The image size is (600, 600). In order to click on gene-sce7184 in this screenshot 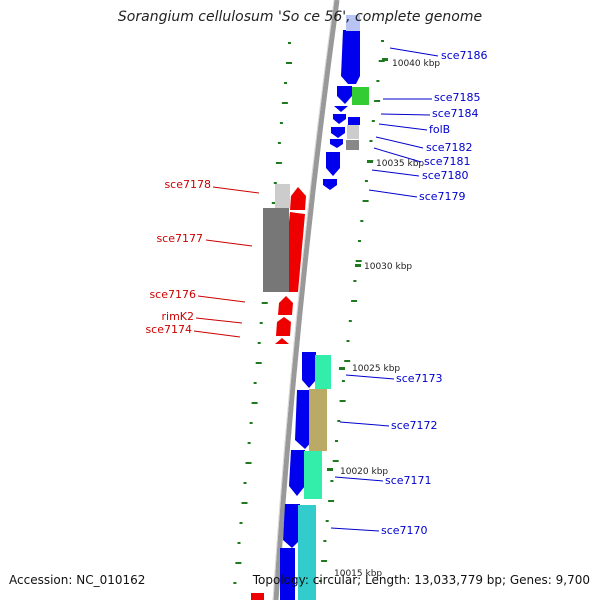, I will do `click(341, 109)`.